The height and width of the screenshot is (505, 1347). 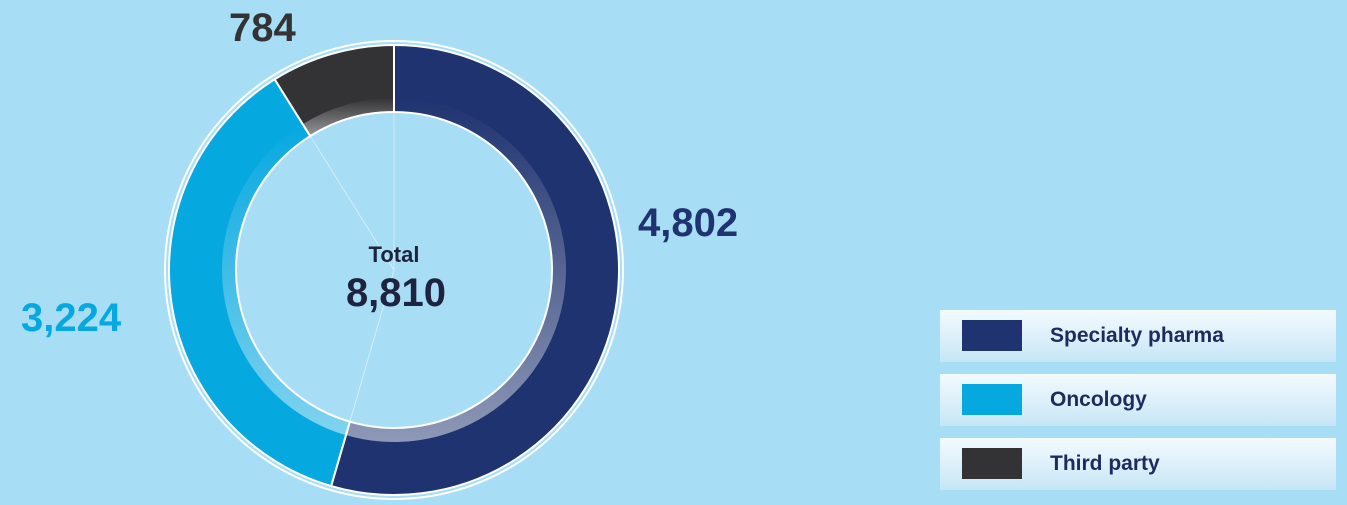 What do you see at coordinates (262, 28) in the screenshot?
I see `data-label-third-party: 784` at bounding box center [262, 28].